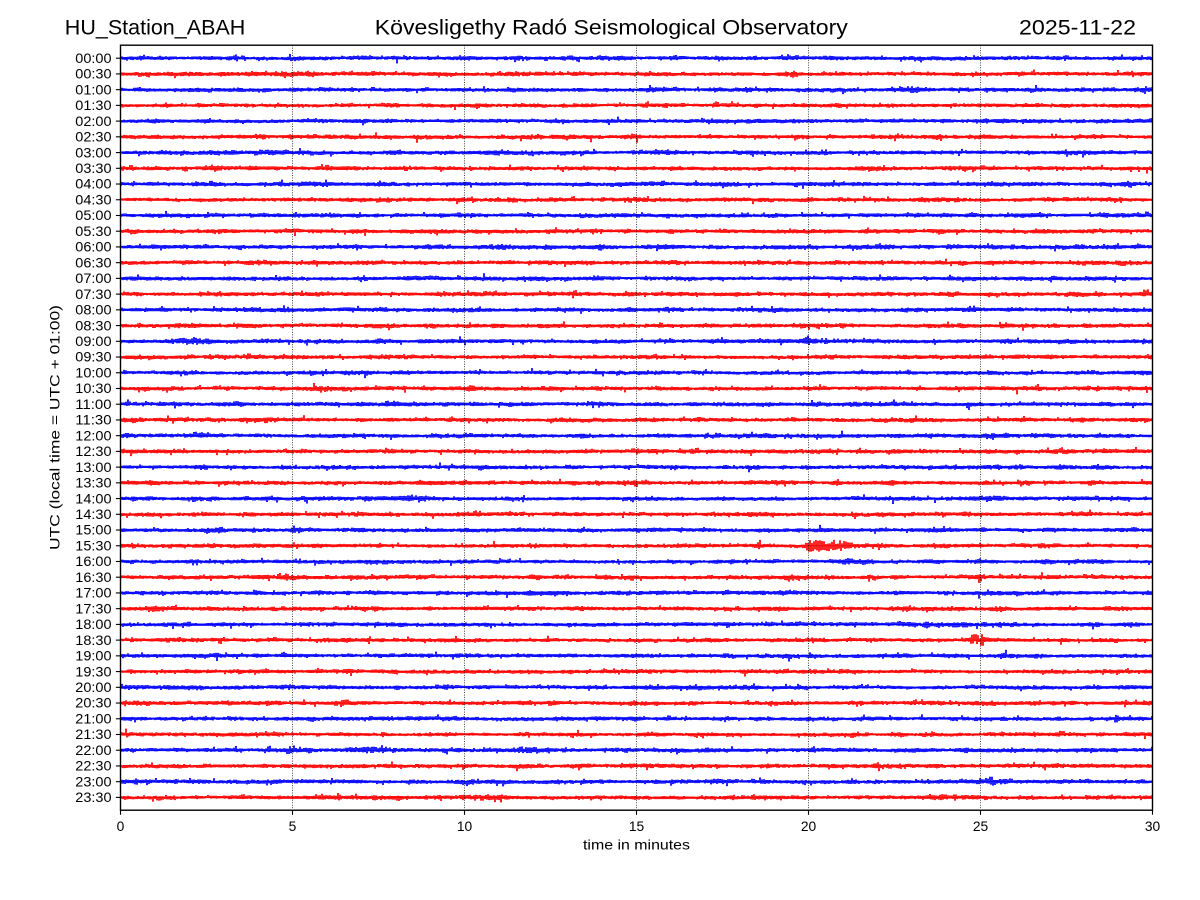  What do you see at coordinates (93, 530) in the screenshot?
I see `svg-text: 15:00` at bounding box center [93, 530].